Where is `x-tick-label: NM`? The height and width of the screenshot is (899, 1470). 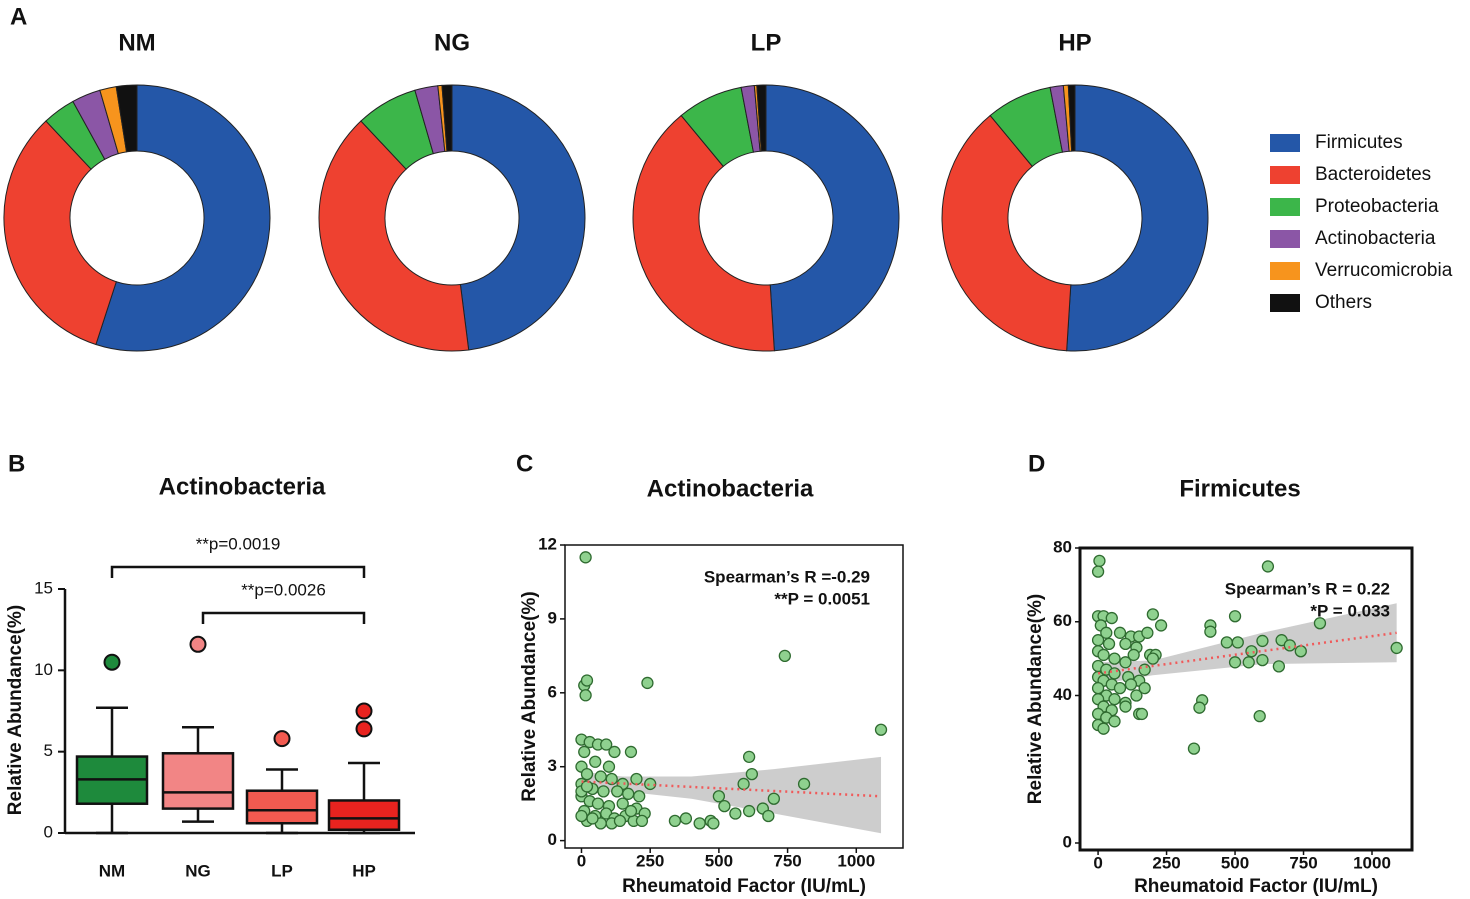 x-tick-label: NM is located at coordinates (112, 870).